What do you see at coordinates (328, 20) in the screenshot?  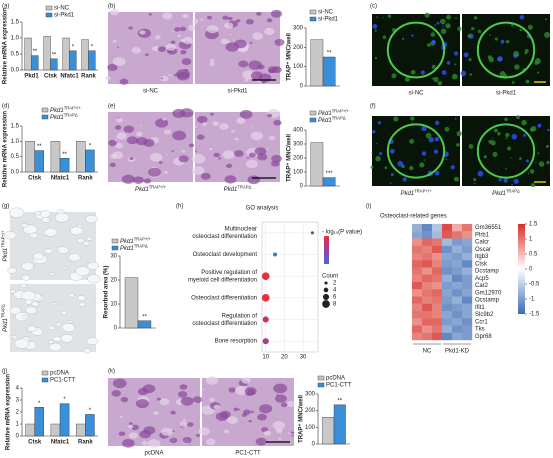 I see `legend-label: si-Pkd1` at bounding box center [328, 20].